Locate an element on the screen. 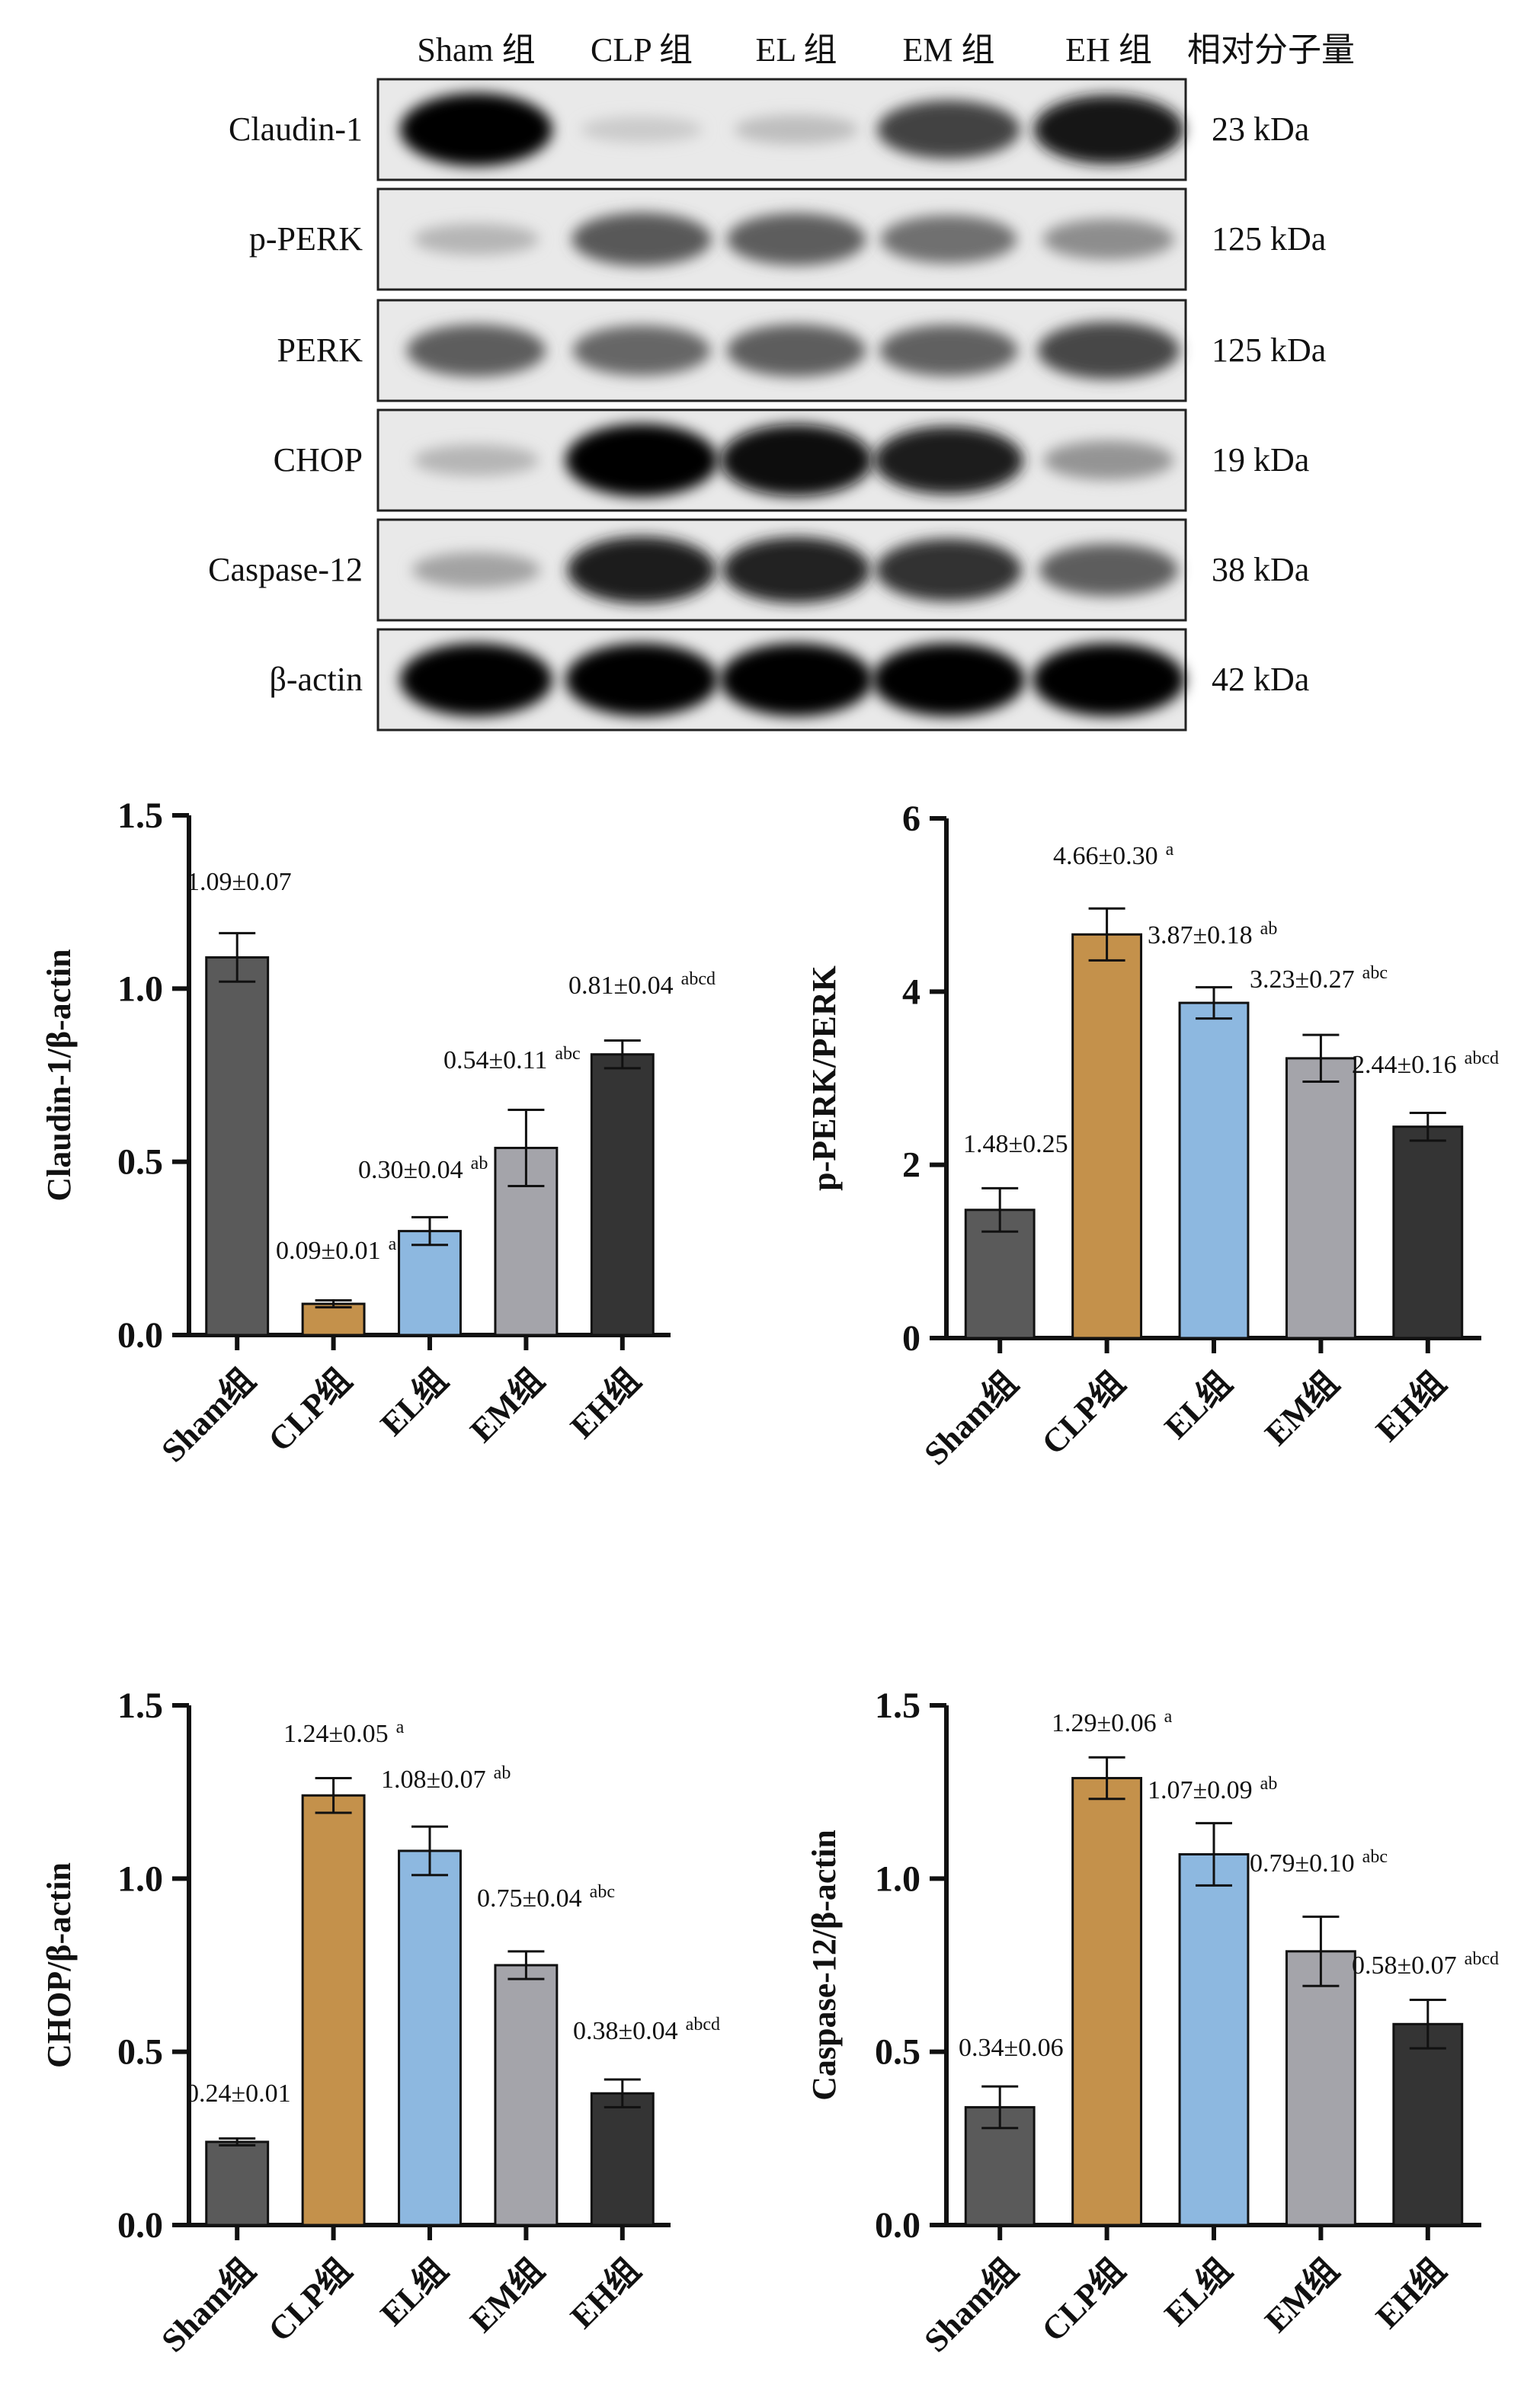 The image size is (1540, 2382). data-label: 3.23±0.27 abc is located at coordinates (1319, 979).